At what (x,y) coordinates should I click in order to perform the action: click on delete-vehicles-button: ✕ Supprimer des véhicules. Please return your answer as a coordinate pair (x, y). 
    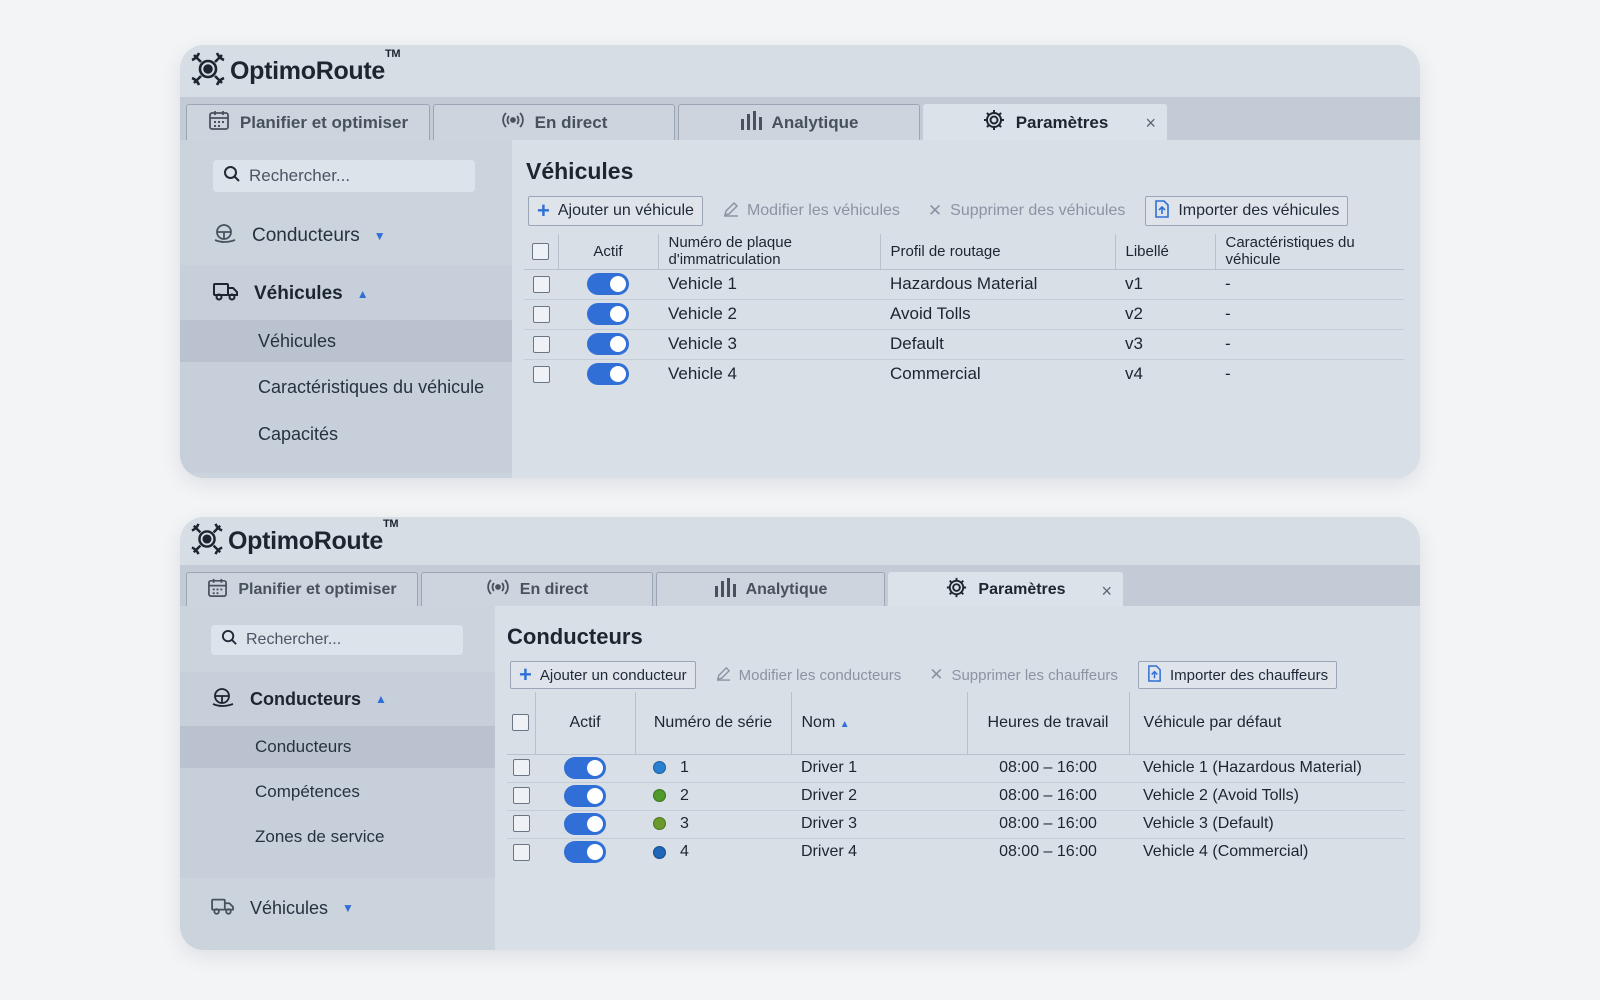
    Looking at the image, I should click on (1026, 210).